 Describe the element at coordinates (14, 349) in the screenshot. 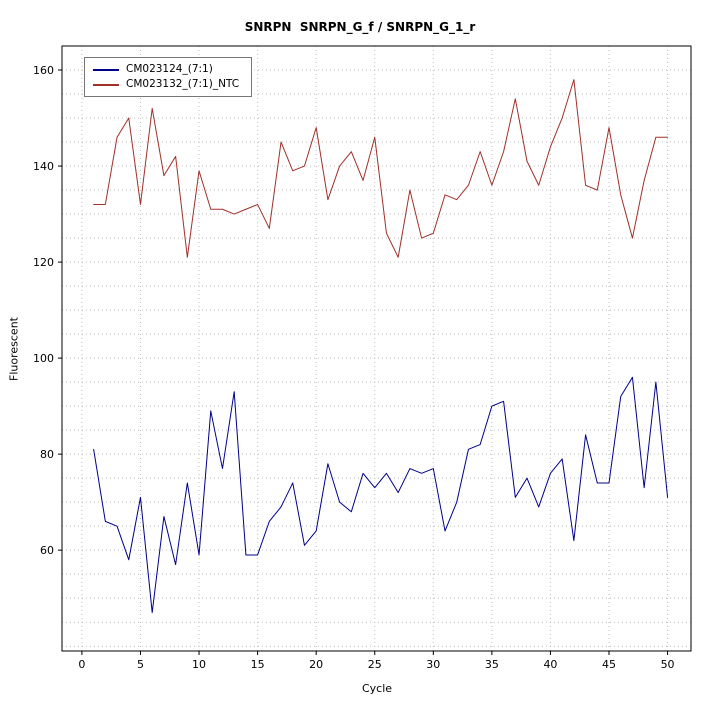

I see `y-axis-label: Fluorescent` at that location.